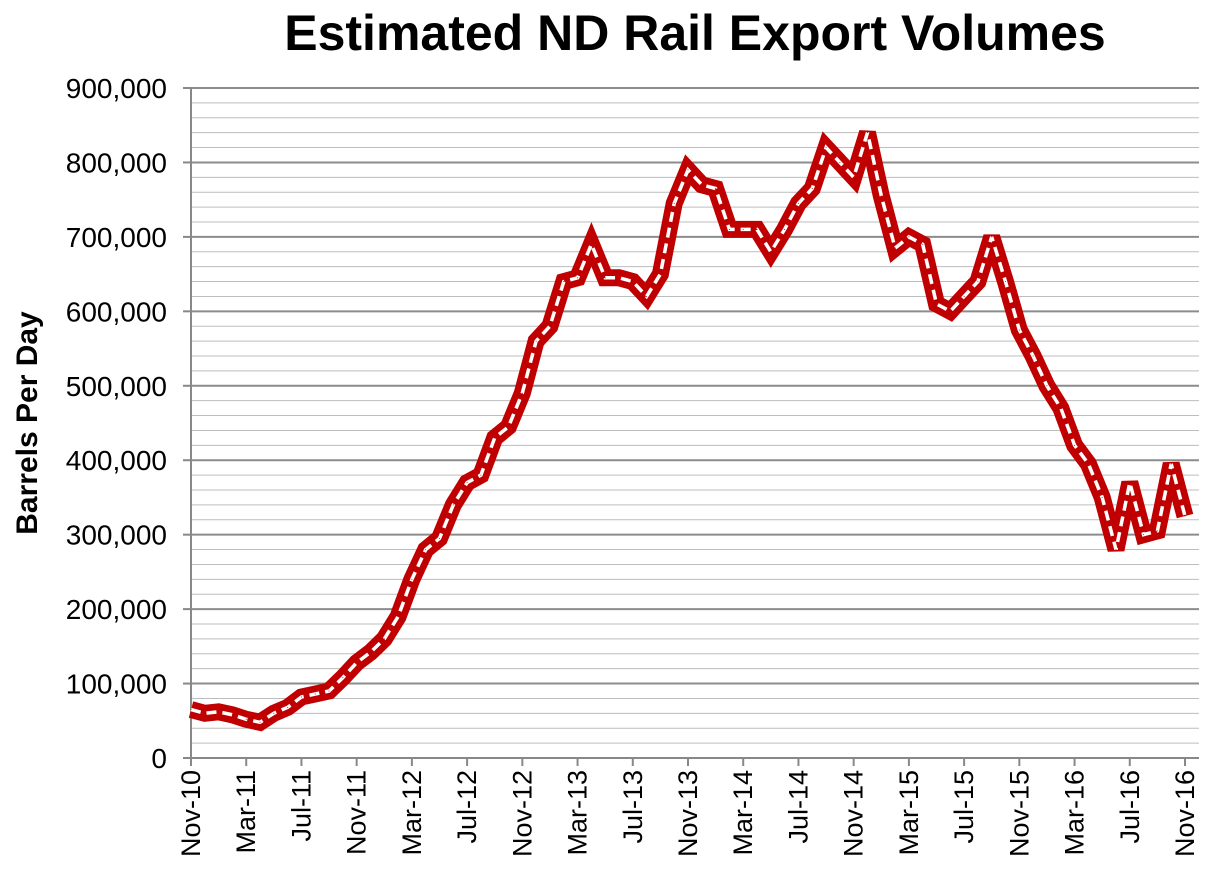 This screenshot has height=892, width=1212. What do you see at coordinates (116, 609) in the screenshot?
I see `y-tick-label: 200,000` at bounding box center [116, 609].